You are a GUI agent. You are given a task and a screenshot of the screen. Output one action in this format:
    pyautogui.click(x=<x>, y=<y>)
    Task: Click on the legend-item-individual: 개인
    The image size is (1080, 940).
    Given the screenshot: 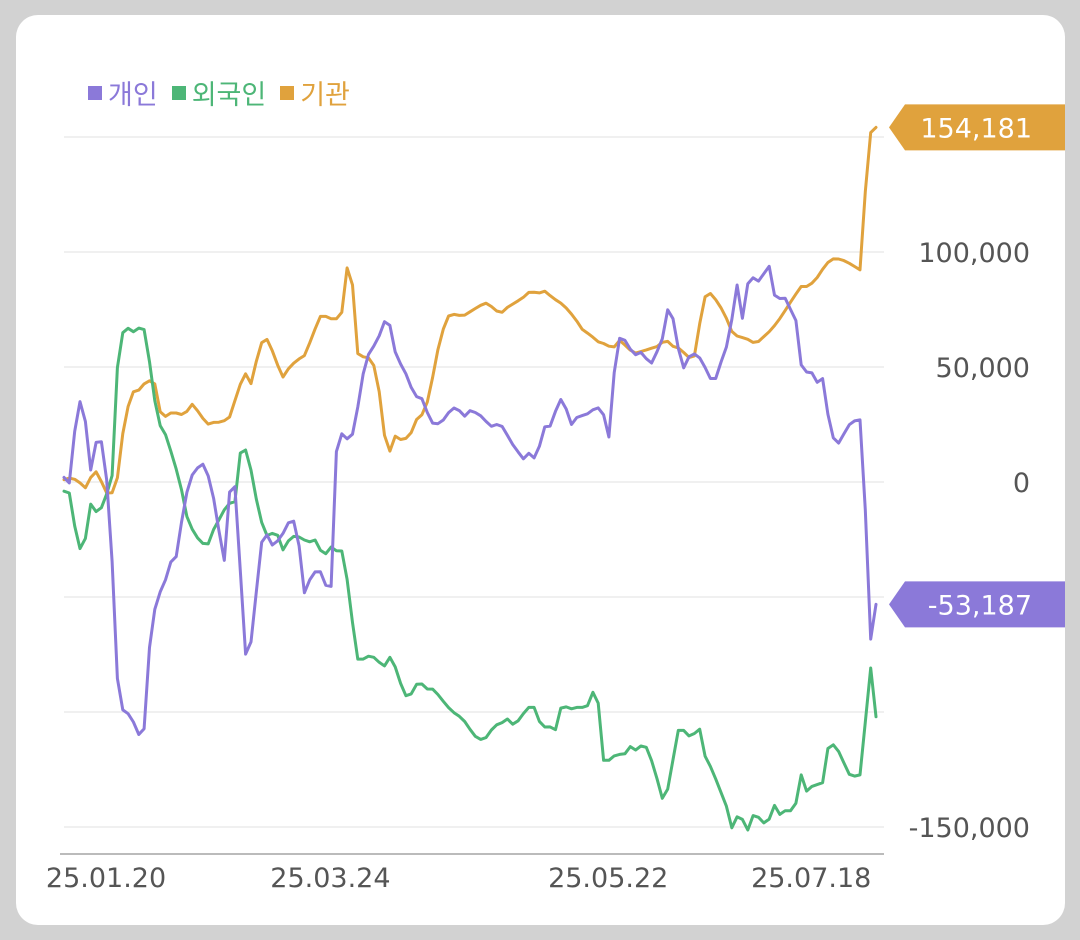 What is the action you would take?
    pyautogui.click(x=123, y=92)
    